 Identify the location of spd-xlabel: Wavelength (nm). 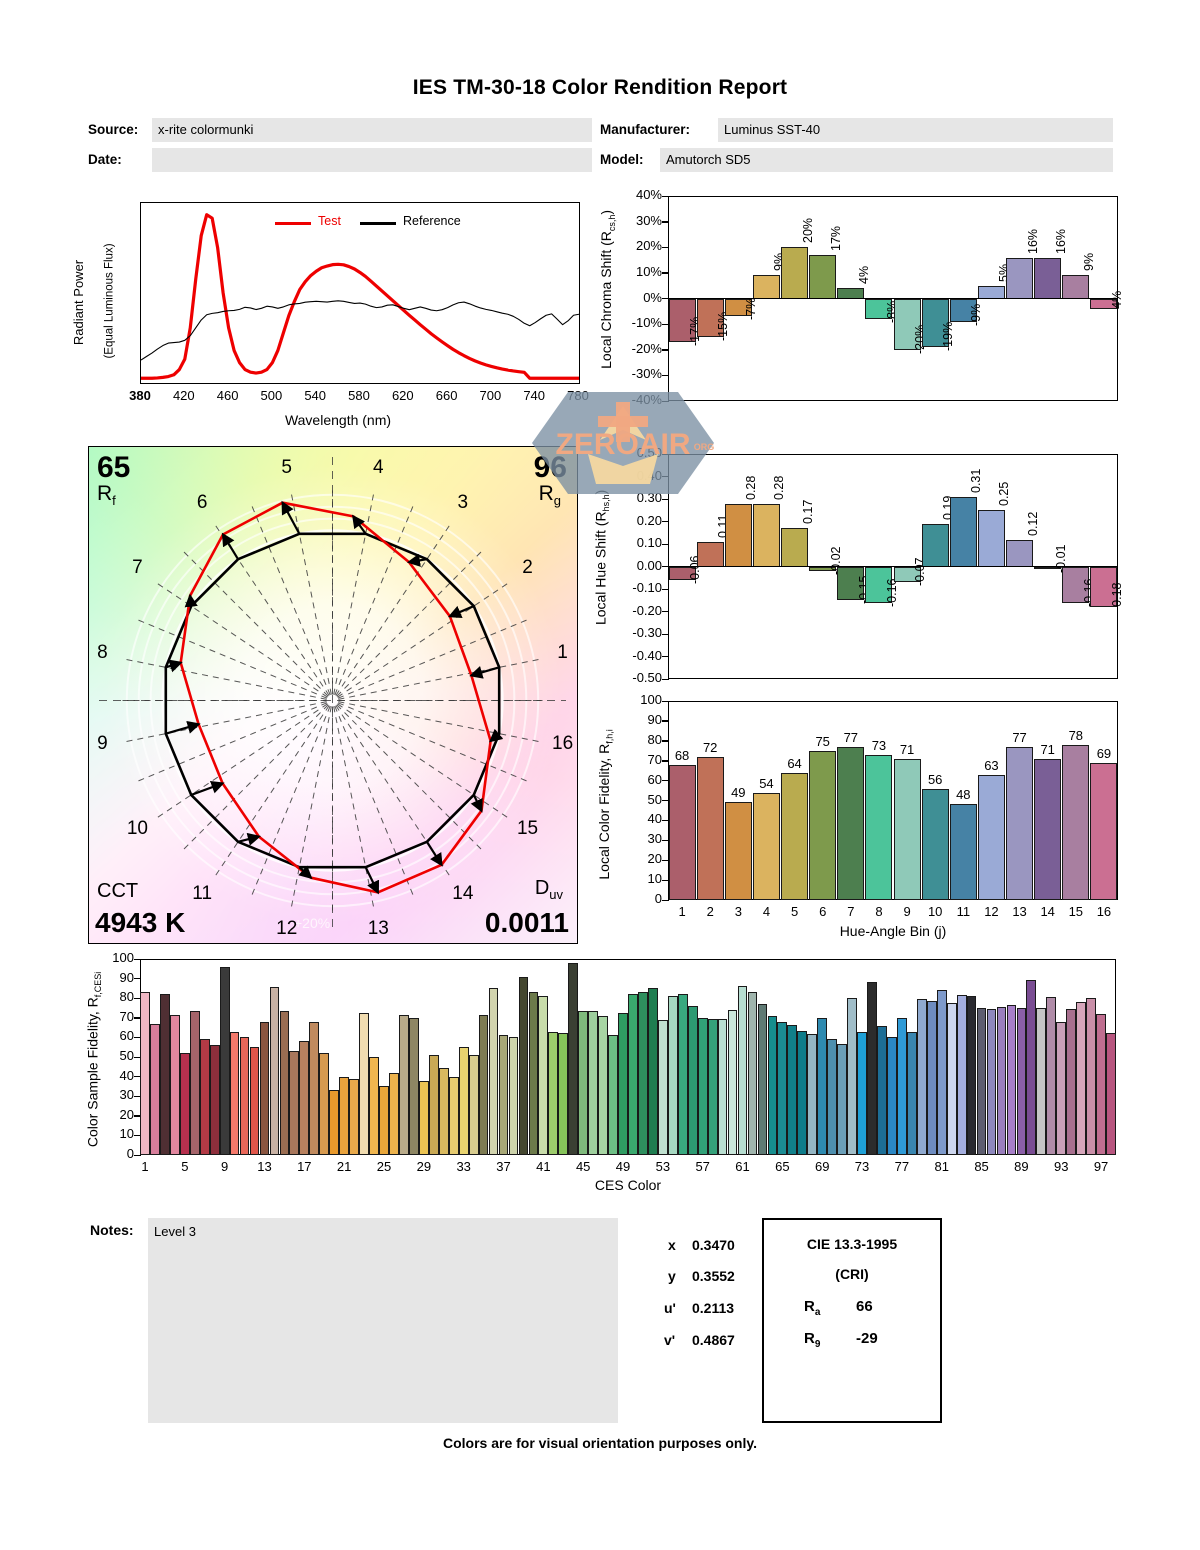
(338, 420).